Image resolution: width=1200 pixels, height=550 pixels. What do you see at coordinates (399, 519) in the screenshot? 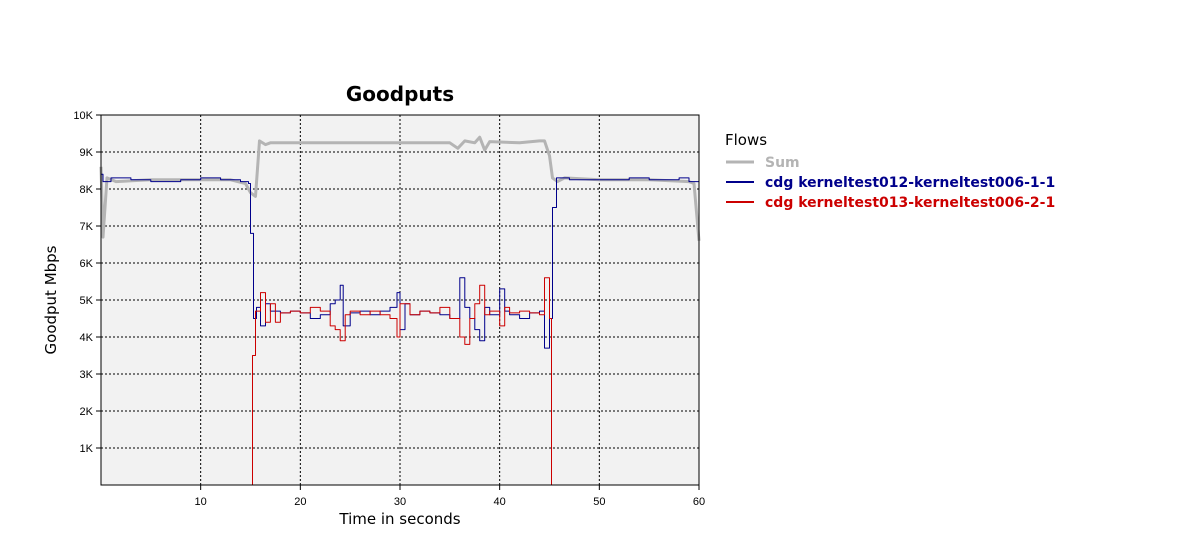
I see `x-axis-label: Time in seconds` at bounding box center [399, 519].